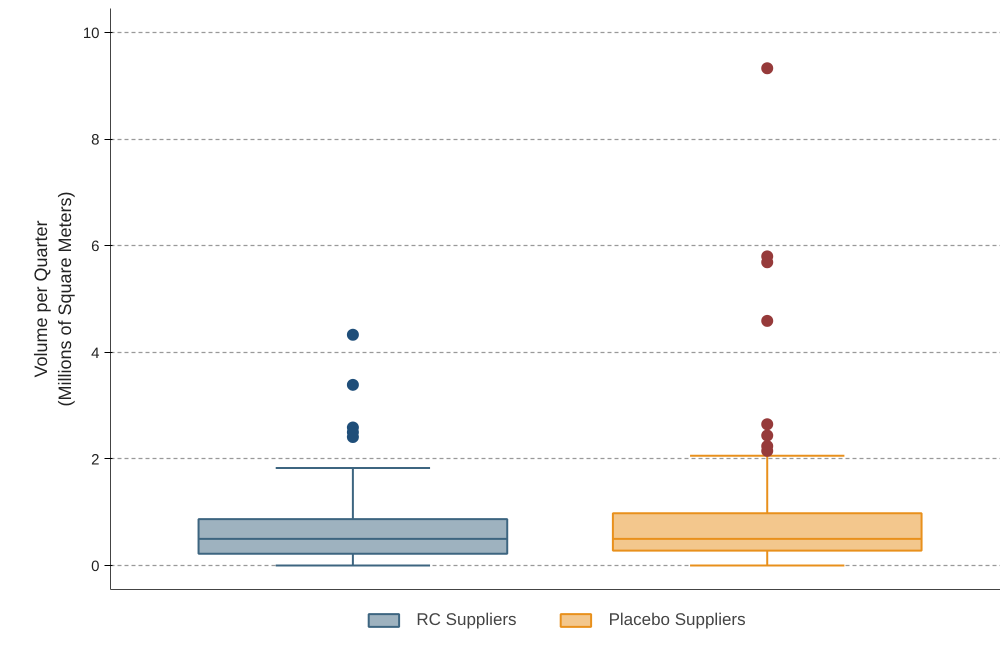 The height and width of the screenshot is (649, 1000). What do you see at coordinates (95, 140) in the screenshot?
I see `y-tick-label: 8` at bounding box center [95, 140].